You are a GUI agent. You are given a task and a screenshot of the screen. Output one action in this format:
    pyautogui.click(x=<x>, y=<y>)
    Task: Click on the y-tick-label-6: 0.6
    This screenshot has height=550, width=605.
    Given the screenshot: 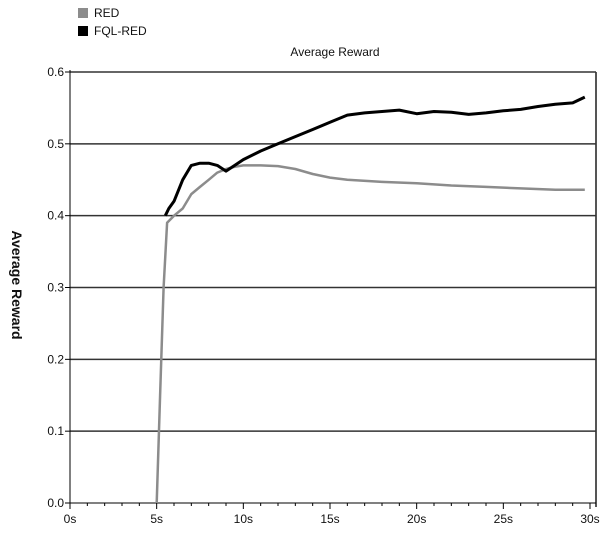 What is the action you would take?
    pyautogui.click(x=55, y=72)
    